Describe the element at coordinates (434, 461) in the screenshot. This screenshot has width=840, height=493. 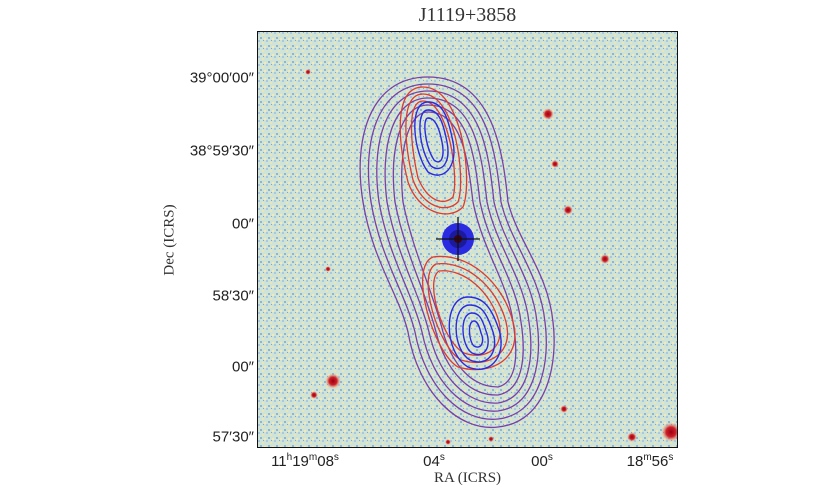
I see `x-tick-label: 04s` at that location.